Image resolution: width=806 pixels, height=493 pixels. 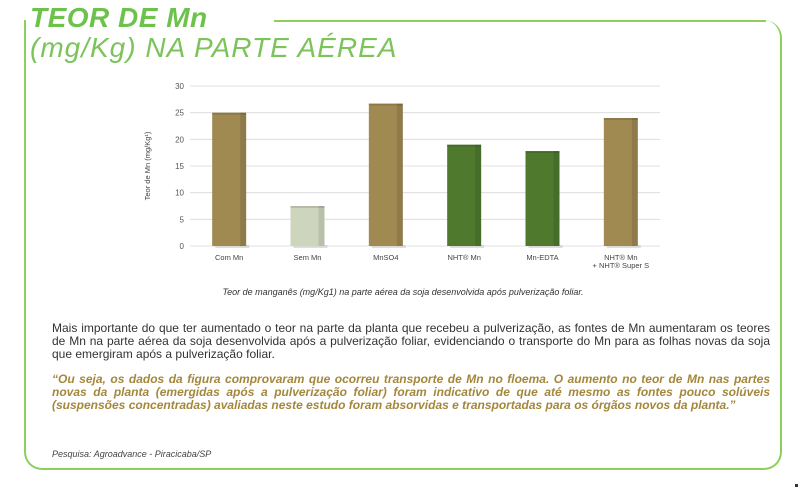 What do you see at coordinates (179, 193) in the screenshot?
I see `y-tick-label: 10` at bounding box center [179, 193].